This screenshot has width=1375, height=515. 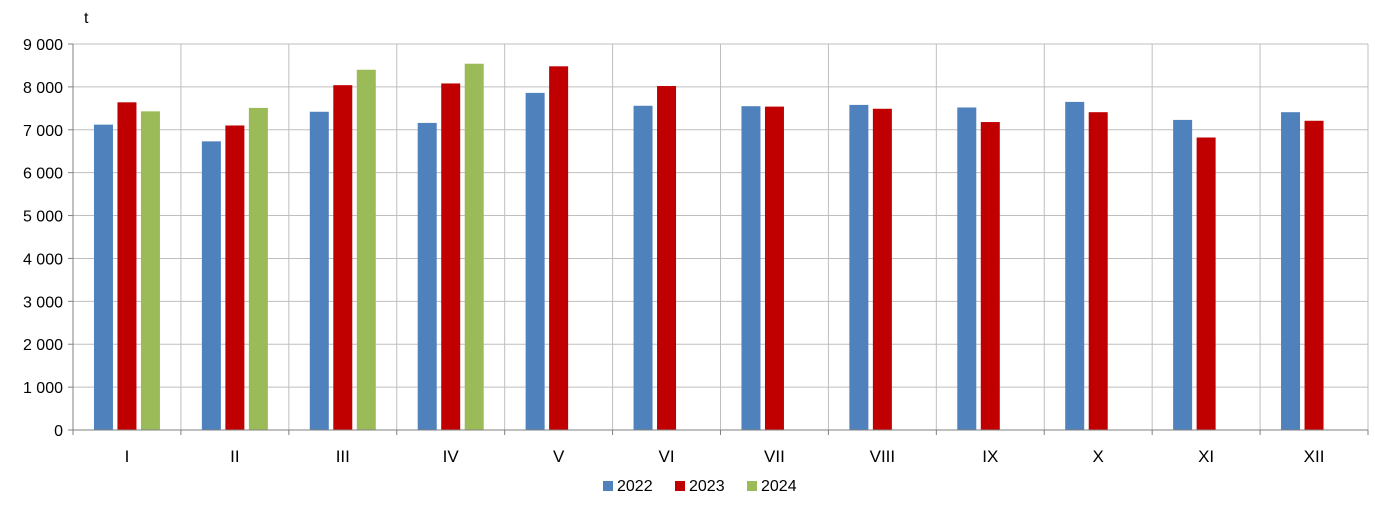 I want to click on legend-swatch-2023, so click(x=680, y=486).